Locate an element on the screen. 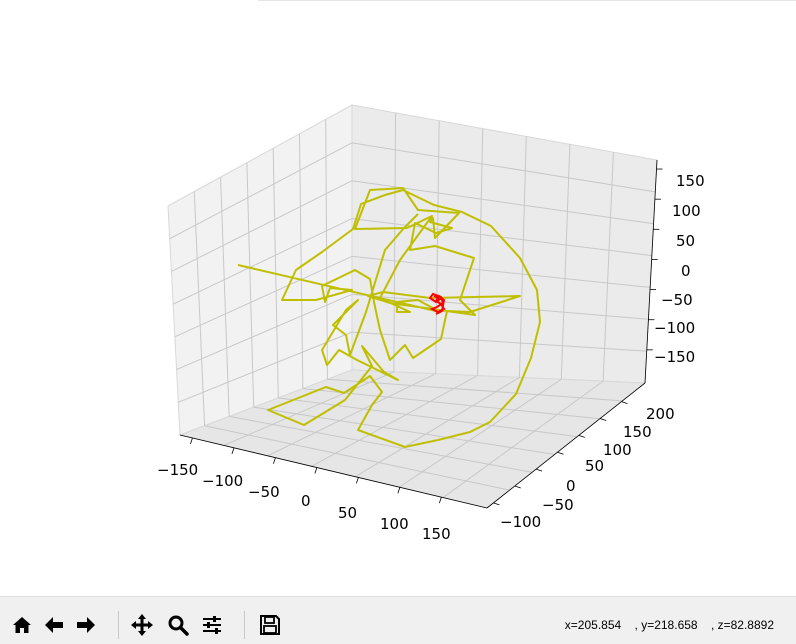 The image size is (796, 644). z-tick-label: −50 is located at coordinates (677, 300).